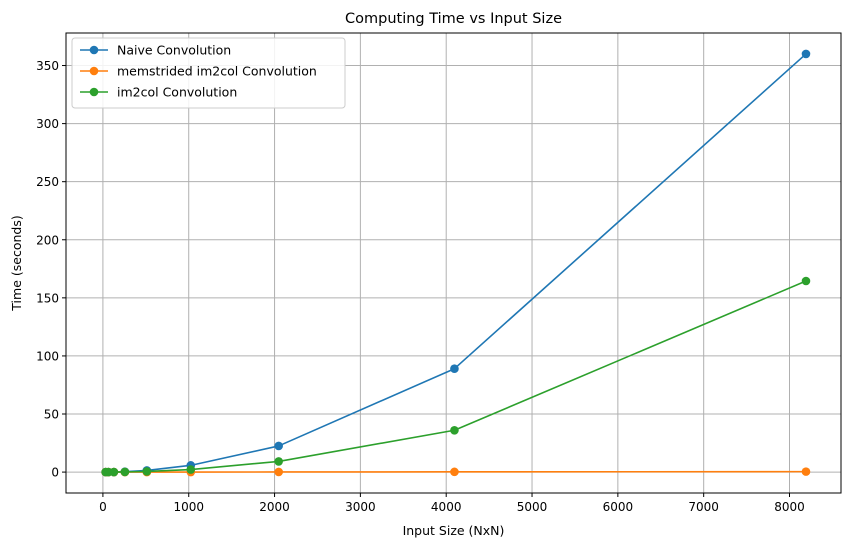  What do you see at coordinates (453, 19) in the screenshot?
I see `chart-title: Computing Time vs Input Size` at bounding box center [453, 19].